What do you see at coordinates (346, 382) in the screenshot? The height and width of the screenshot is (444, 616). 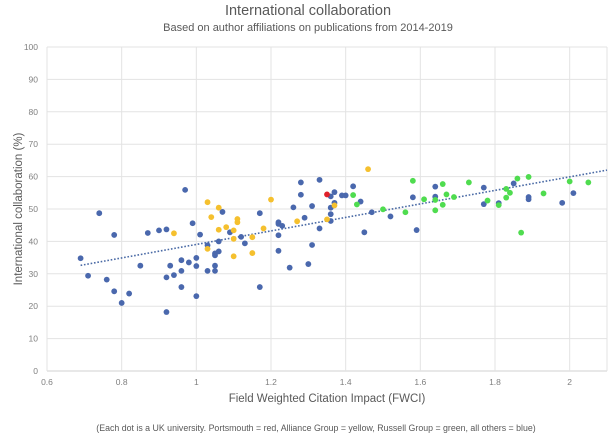 I see `x-tick-label: 1.4` at bounding box center [346, 382].